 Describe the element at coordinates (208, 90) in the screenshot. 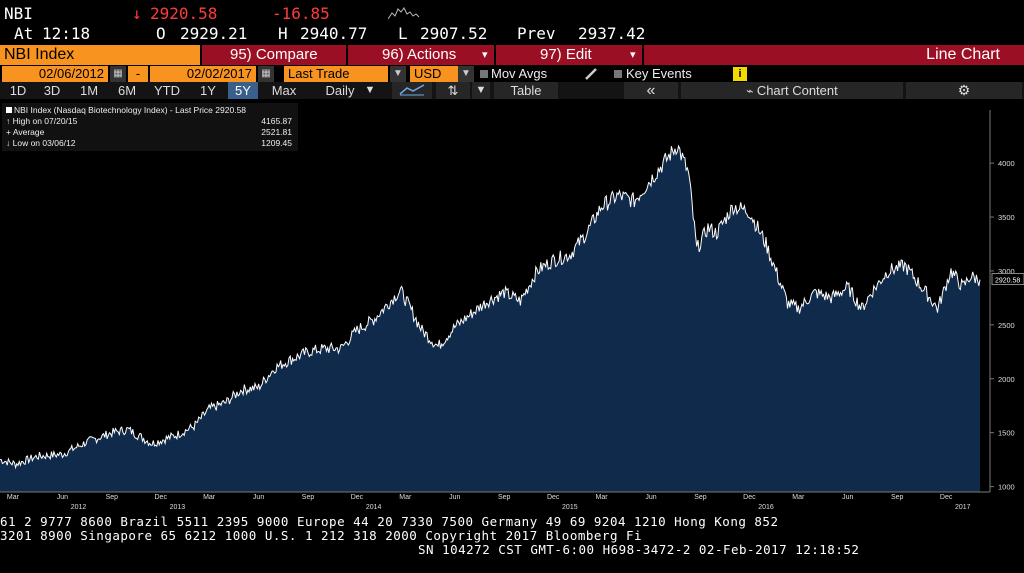

I see `range-button-1y: 1Y` at that location.